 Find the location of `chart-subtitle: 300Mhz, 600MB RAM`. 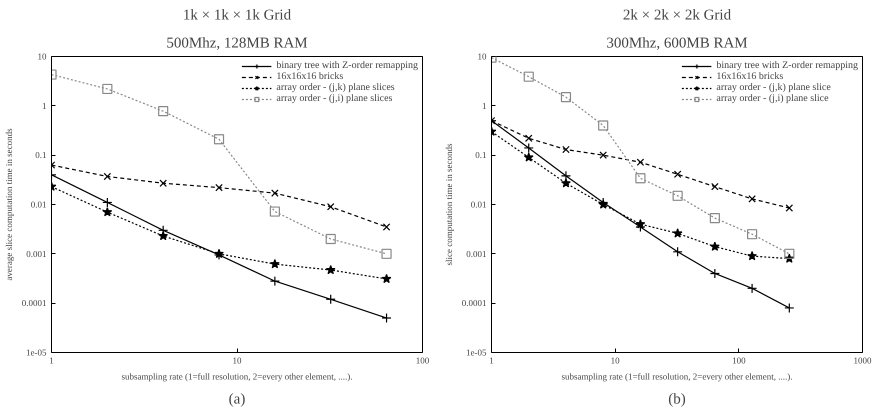

chart-subtitle: 300Mhz, 600MB RAM is located at coordinates (677, 44).